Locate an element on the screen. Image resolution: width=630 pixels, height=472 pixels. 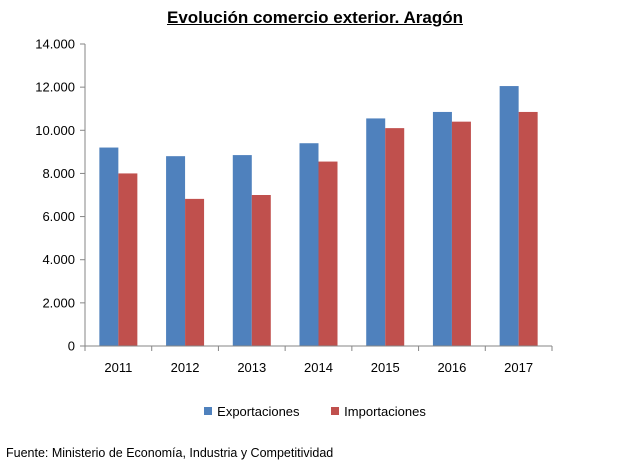
legend-label-importaciones: Importaciones is located at coordinates (385, 411).